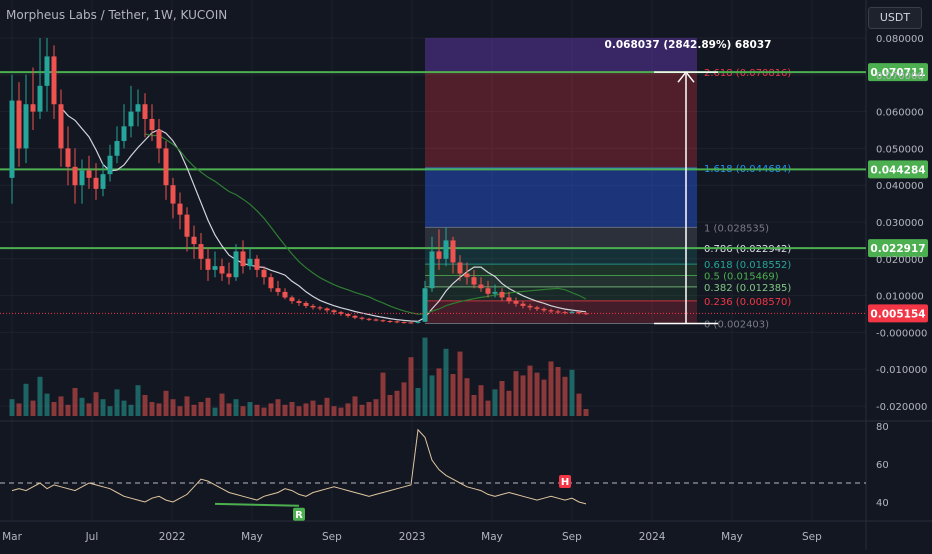  Describe the element at coordinates (747, 288) in the screenshot. I see `fib-level-label: 0.382 (0.012385)` at that location.